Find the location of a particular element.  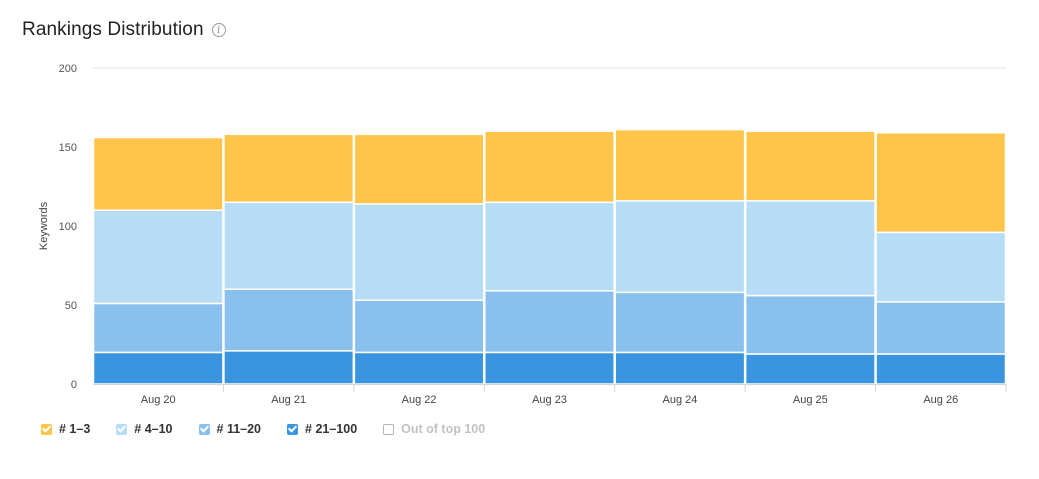

info-icon: i is located at coordinates (218, 30).